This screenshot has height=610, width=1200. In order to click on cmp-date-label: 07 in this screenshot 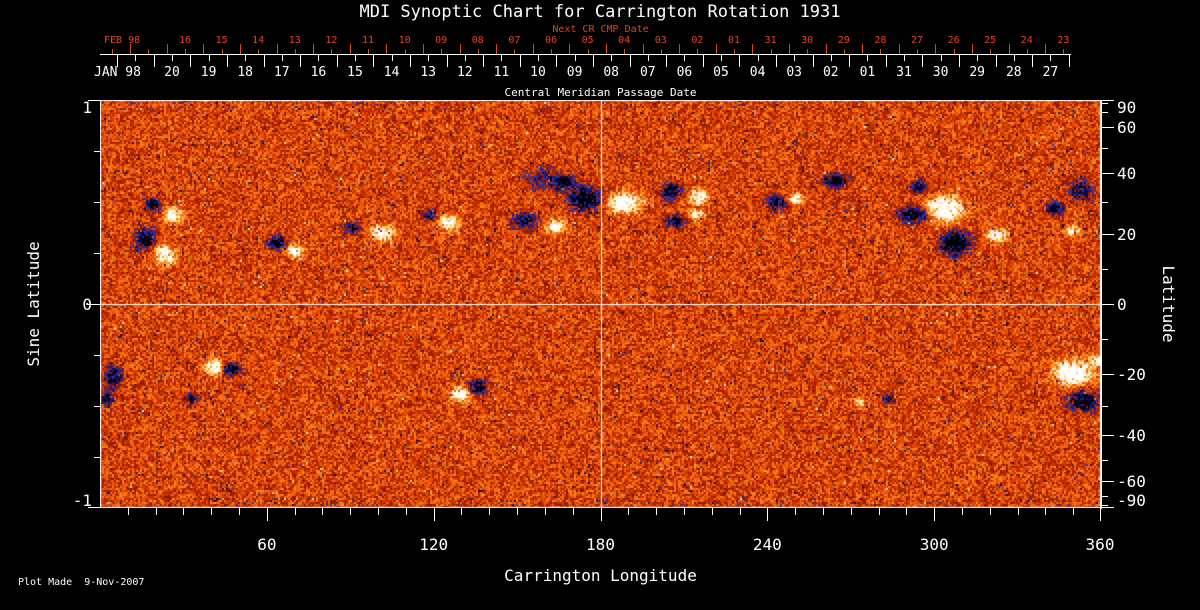, I will do `click(647, 72)`.